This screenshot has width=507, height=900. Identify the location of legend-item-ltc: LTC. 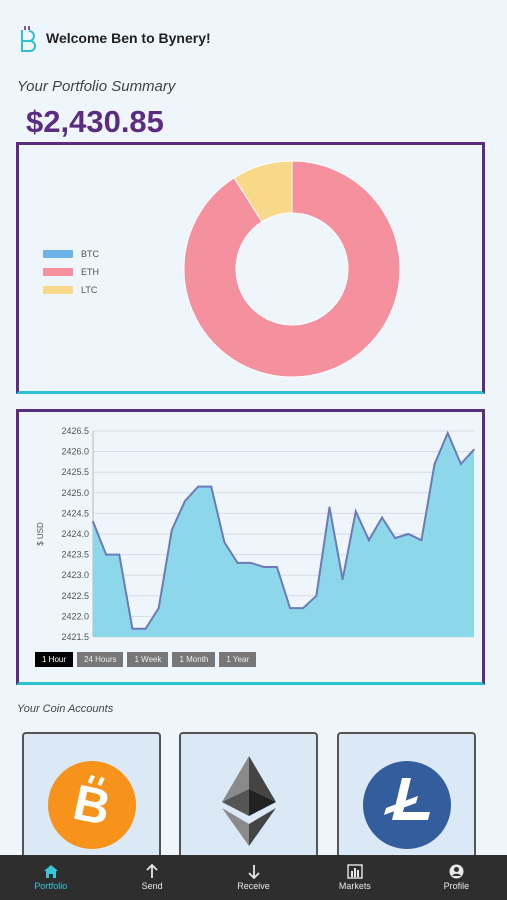
(71, 290).